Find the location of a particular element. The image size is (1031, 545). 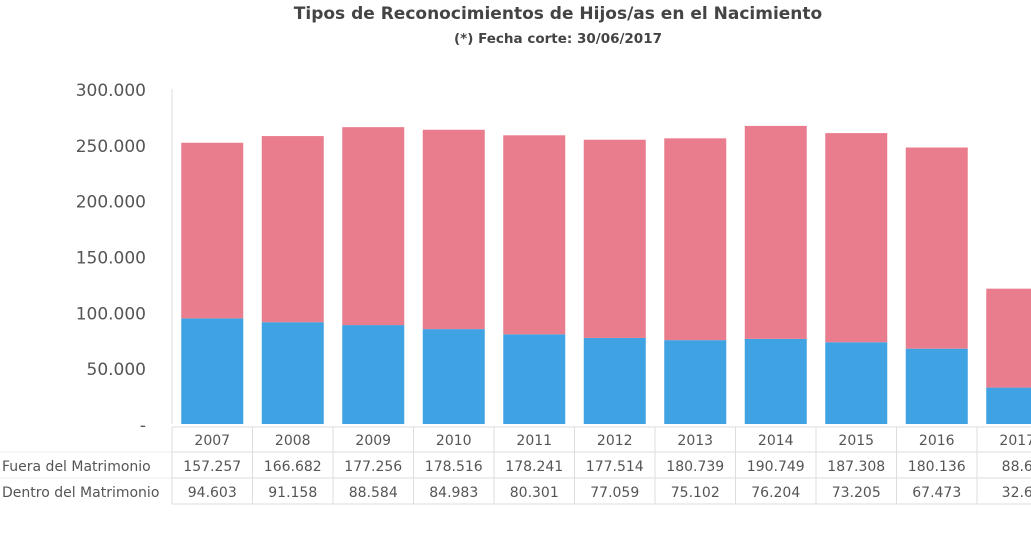

y-tick-label: 150.000 is located at coordinates (111, 259).